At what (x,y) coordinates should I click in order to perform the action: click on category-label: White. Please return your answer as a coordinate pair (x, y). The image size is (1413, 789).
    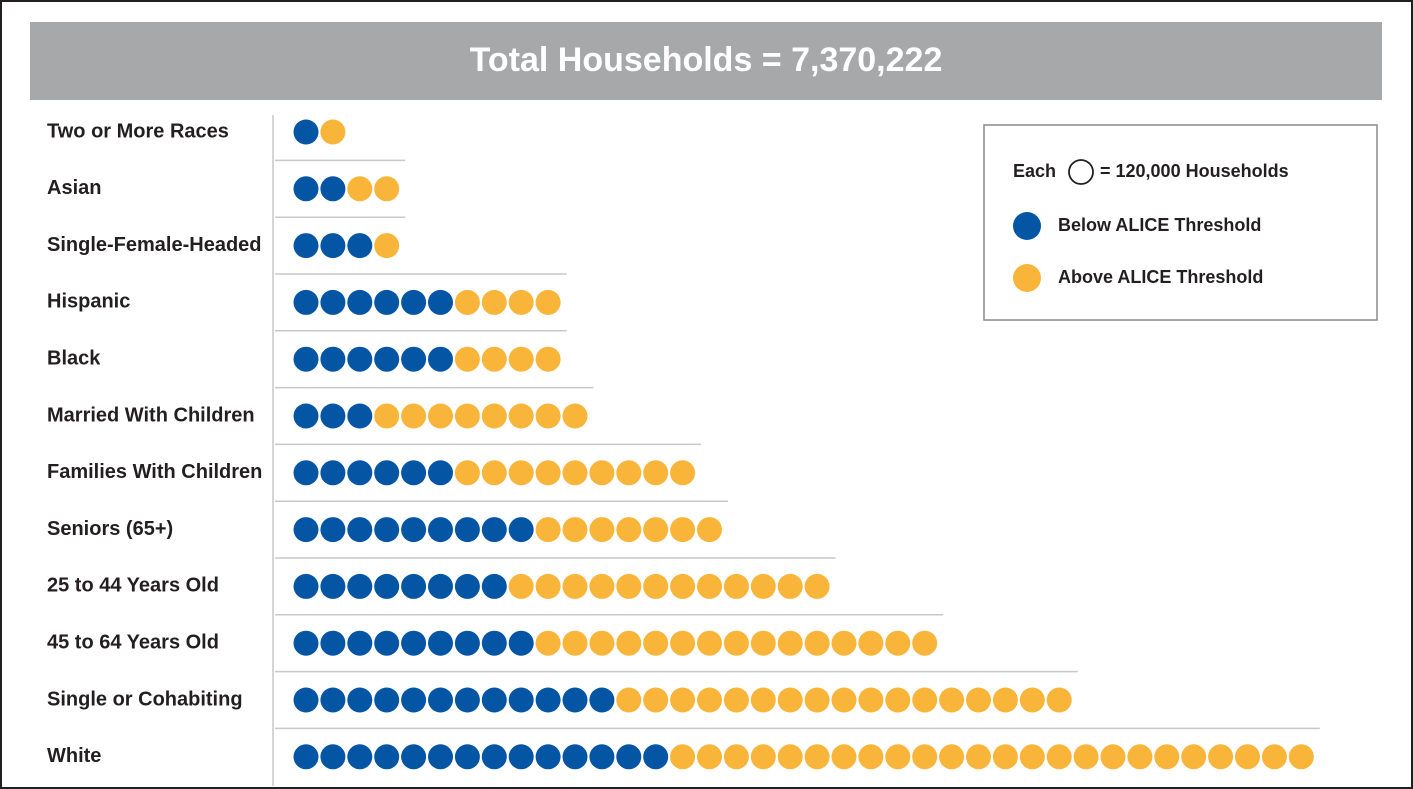
    Looking at the image, I should click on (74, 756).